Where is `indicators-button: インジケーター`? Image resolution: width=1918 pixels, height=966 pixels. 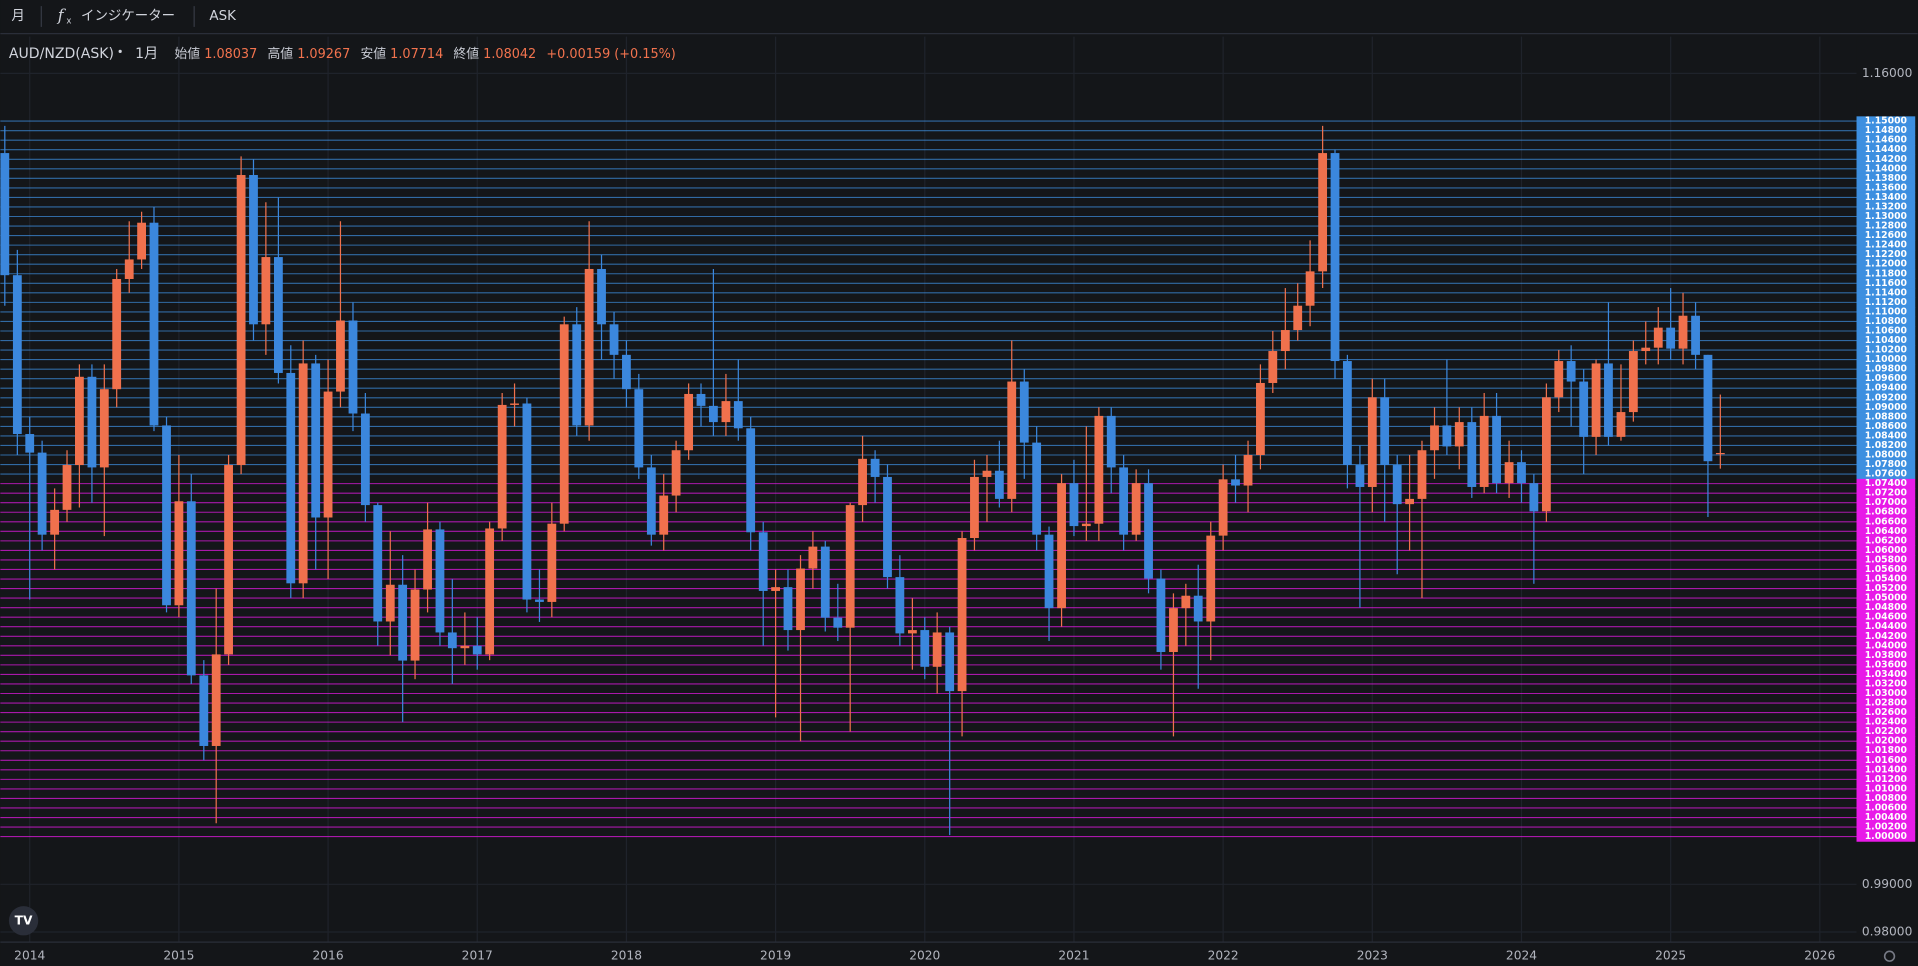 indicators-button: インジケーター is located at coordinates (128, 16).